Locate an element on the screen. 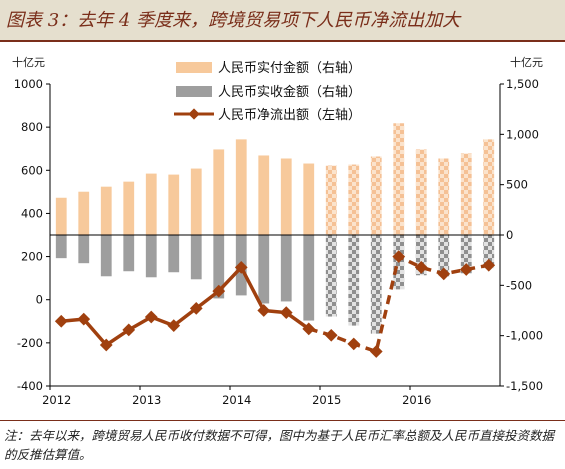  right-tick-label: -1,000 is located at coordinates (524, 336).